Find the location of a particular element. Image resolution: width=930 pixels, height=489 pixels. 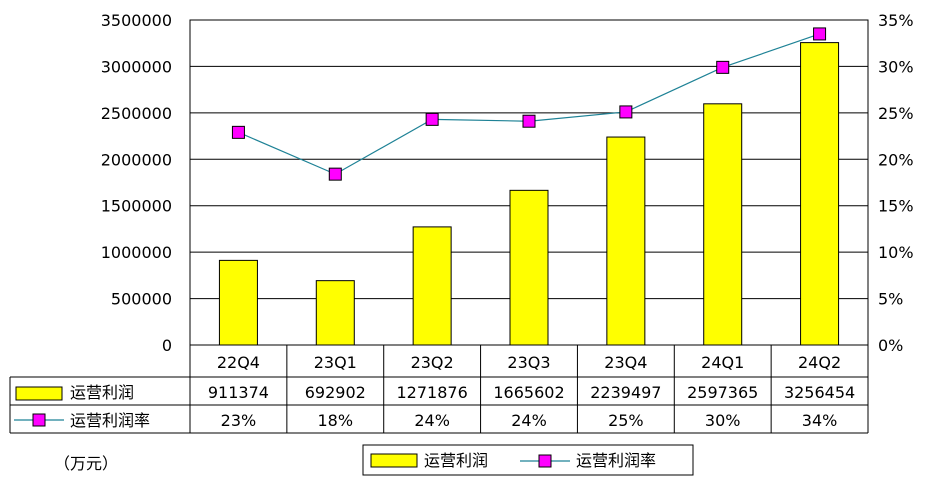

margin-point-22Q4 is located at coordinates (238, 132).